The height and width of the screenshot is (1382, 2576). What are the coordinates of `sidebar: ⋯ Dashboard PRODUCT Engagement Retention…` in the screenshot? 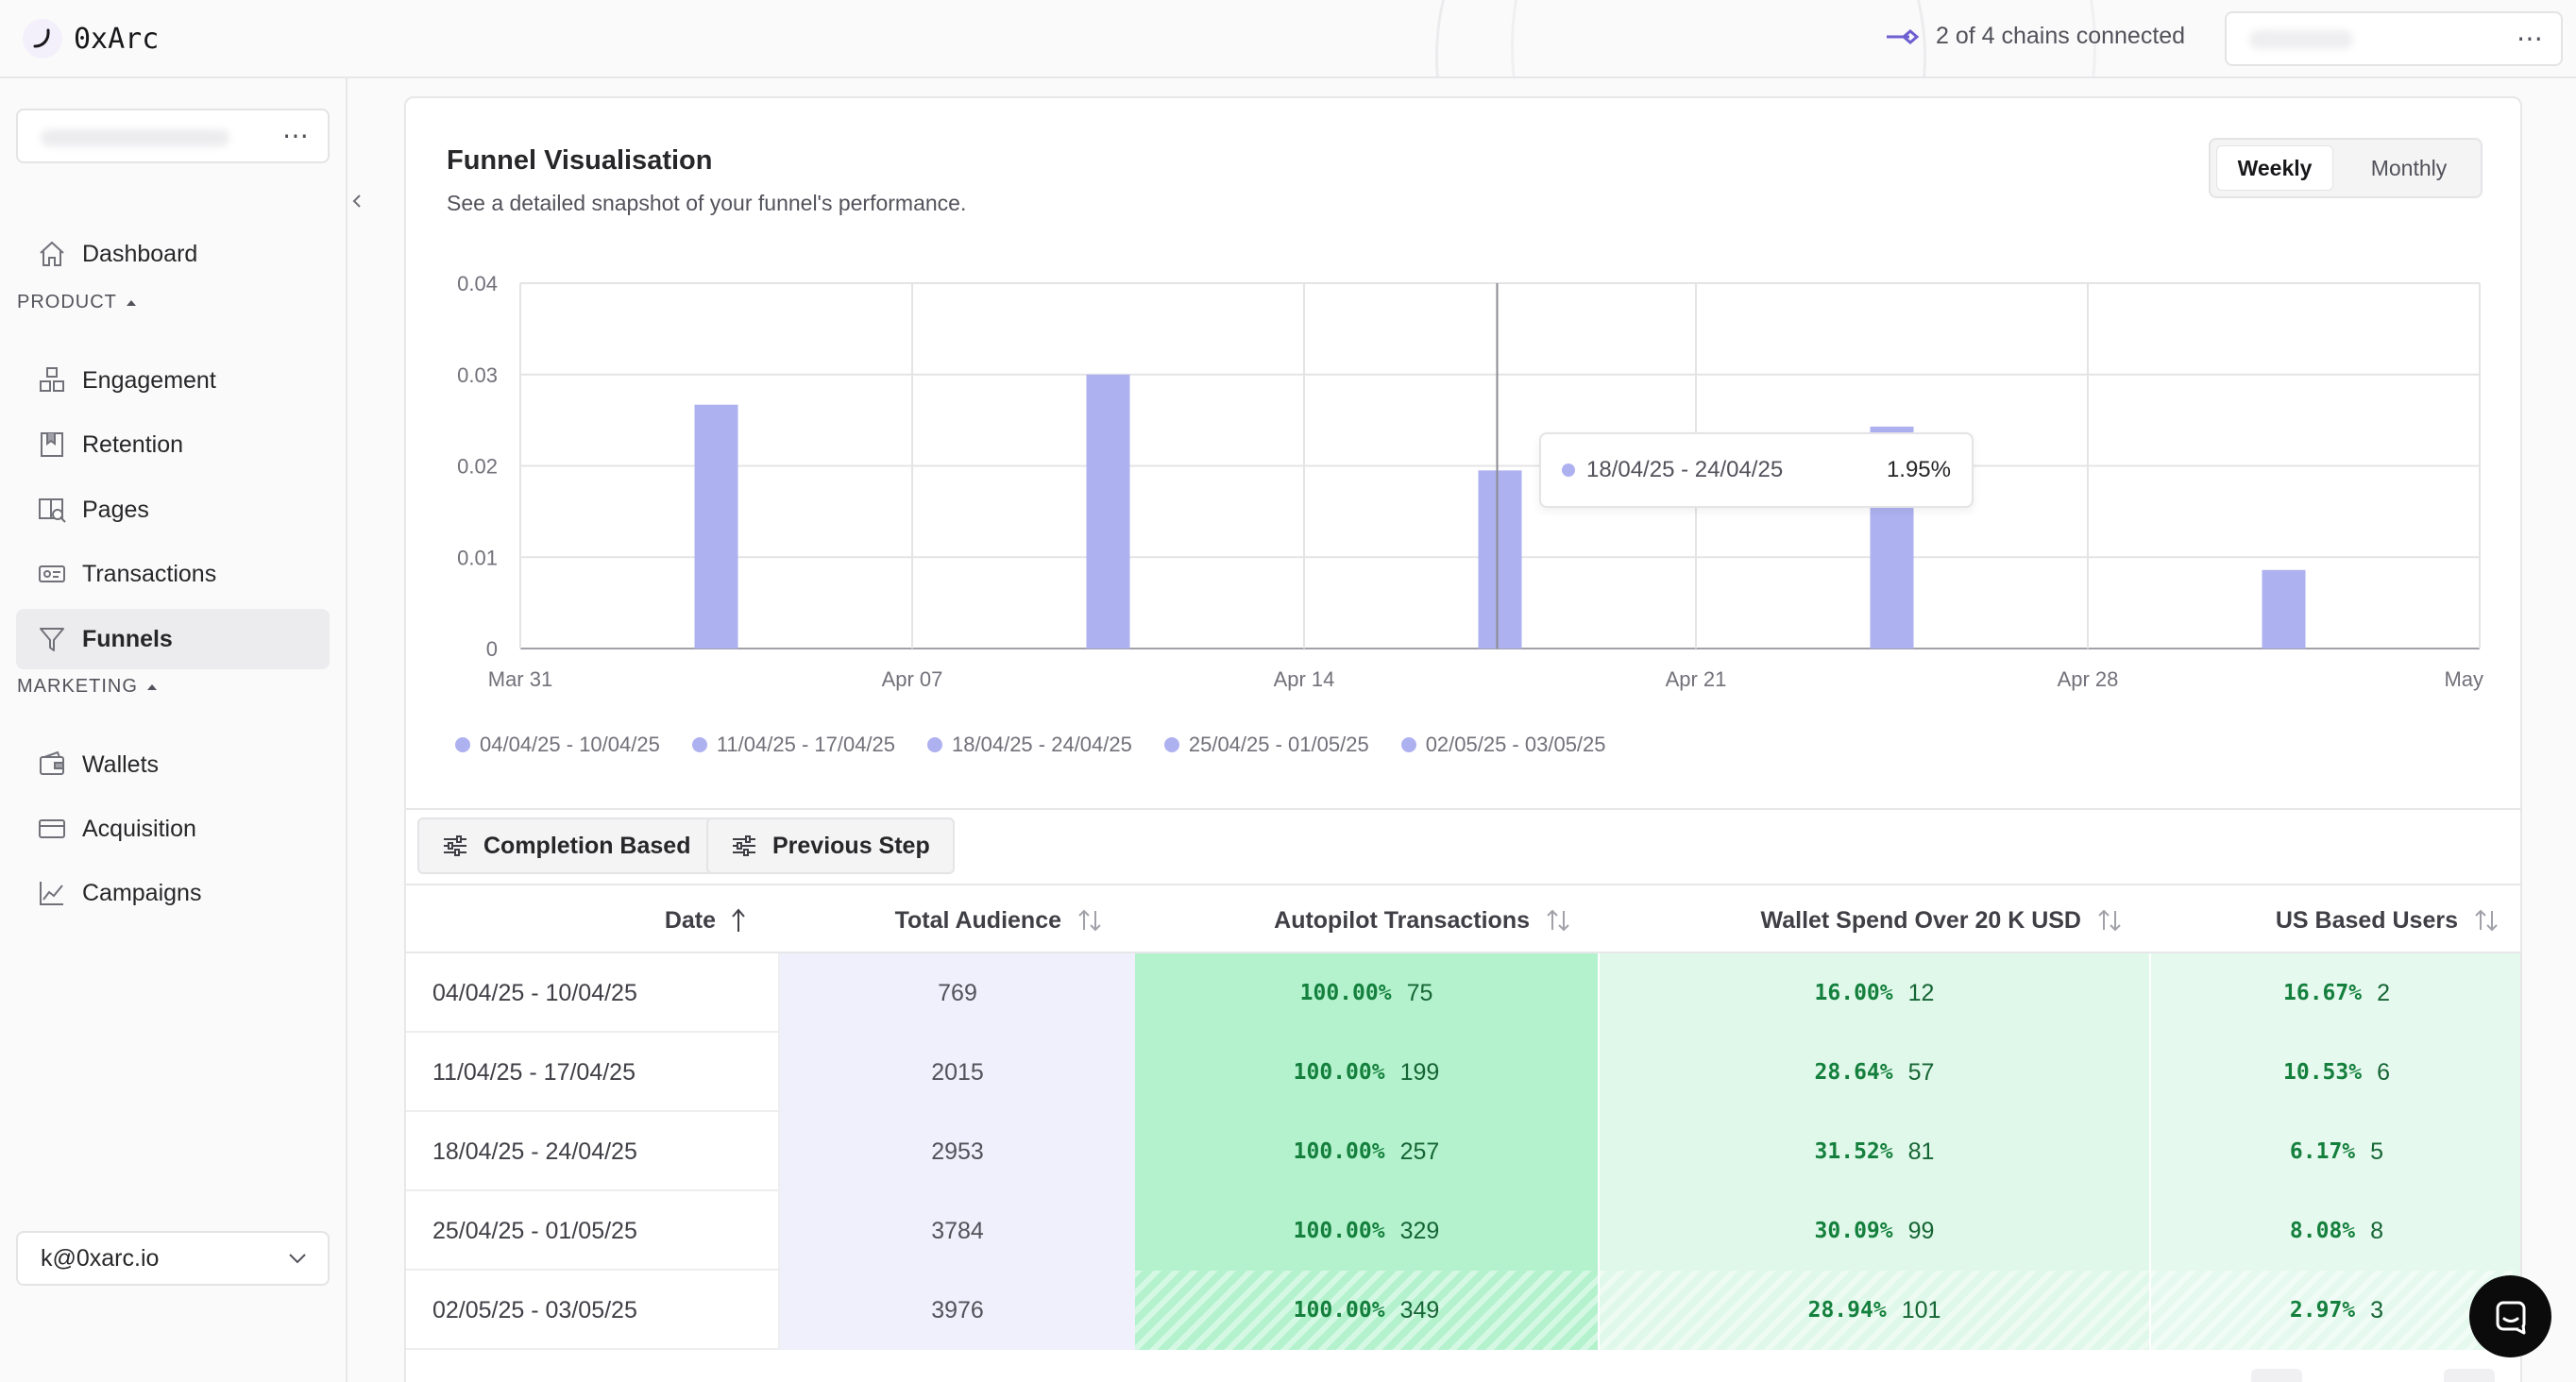 It's located at (180, 730).